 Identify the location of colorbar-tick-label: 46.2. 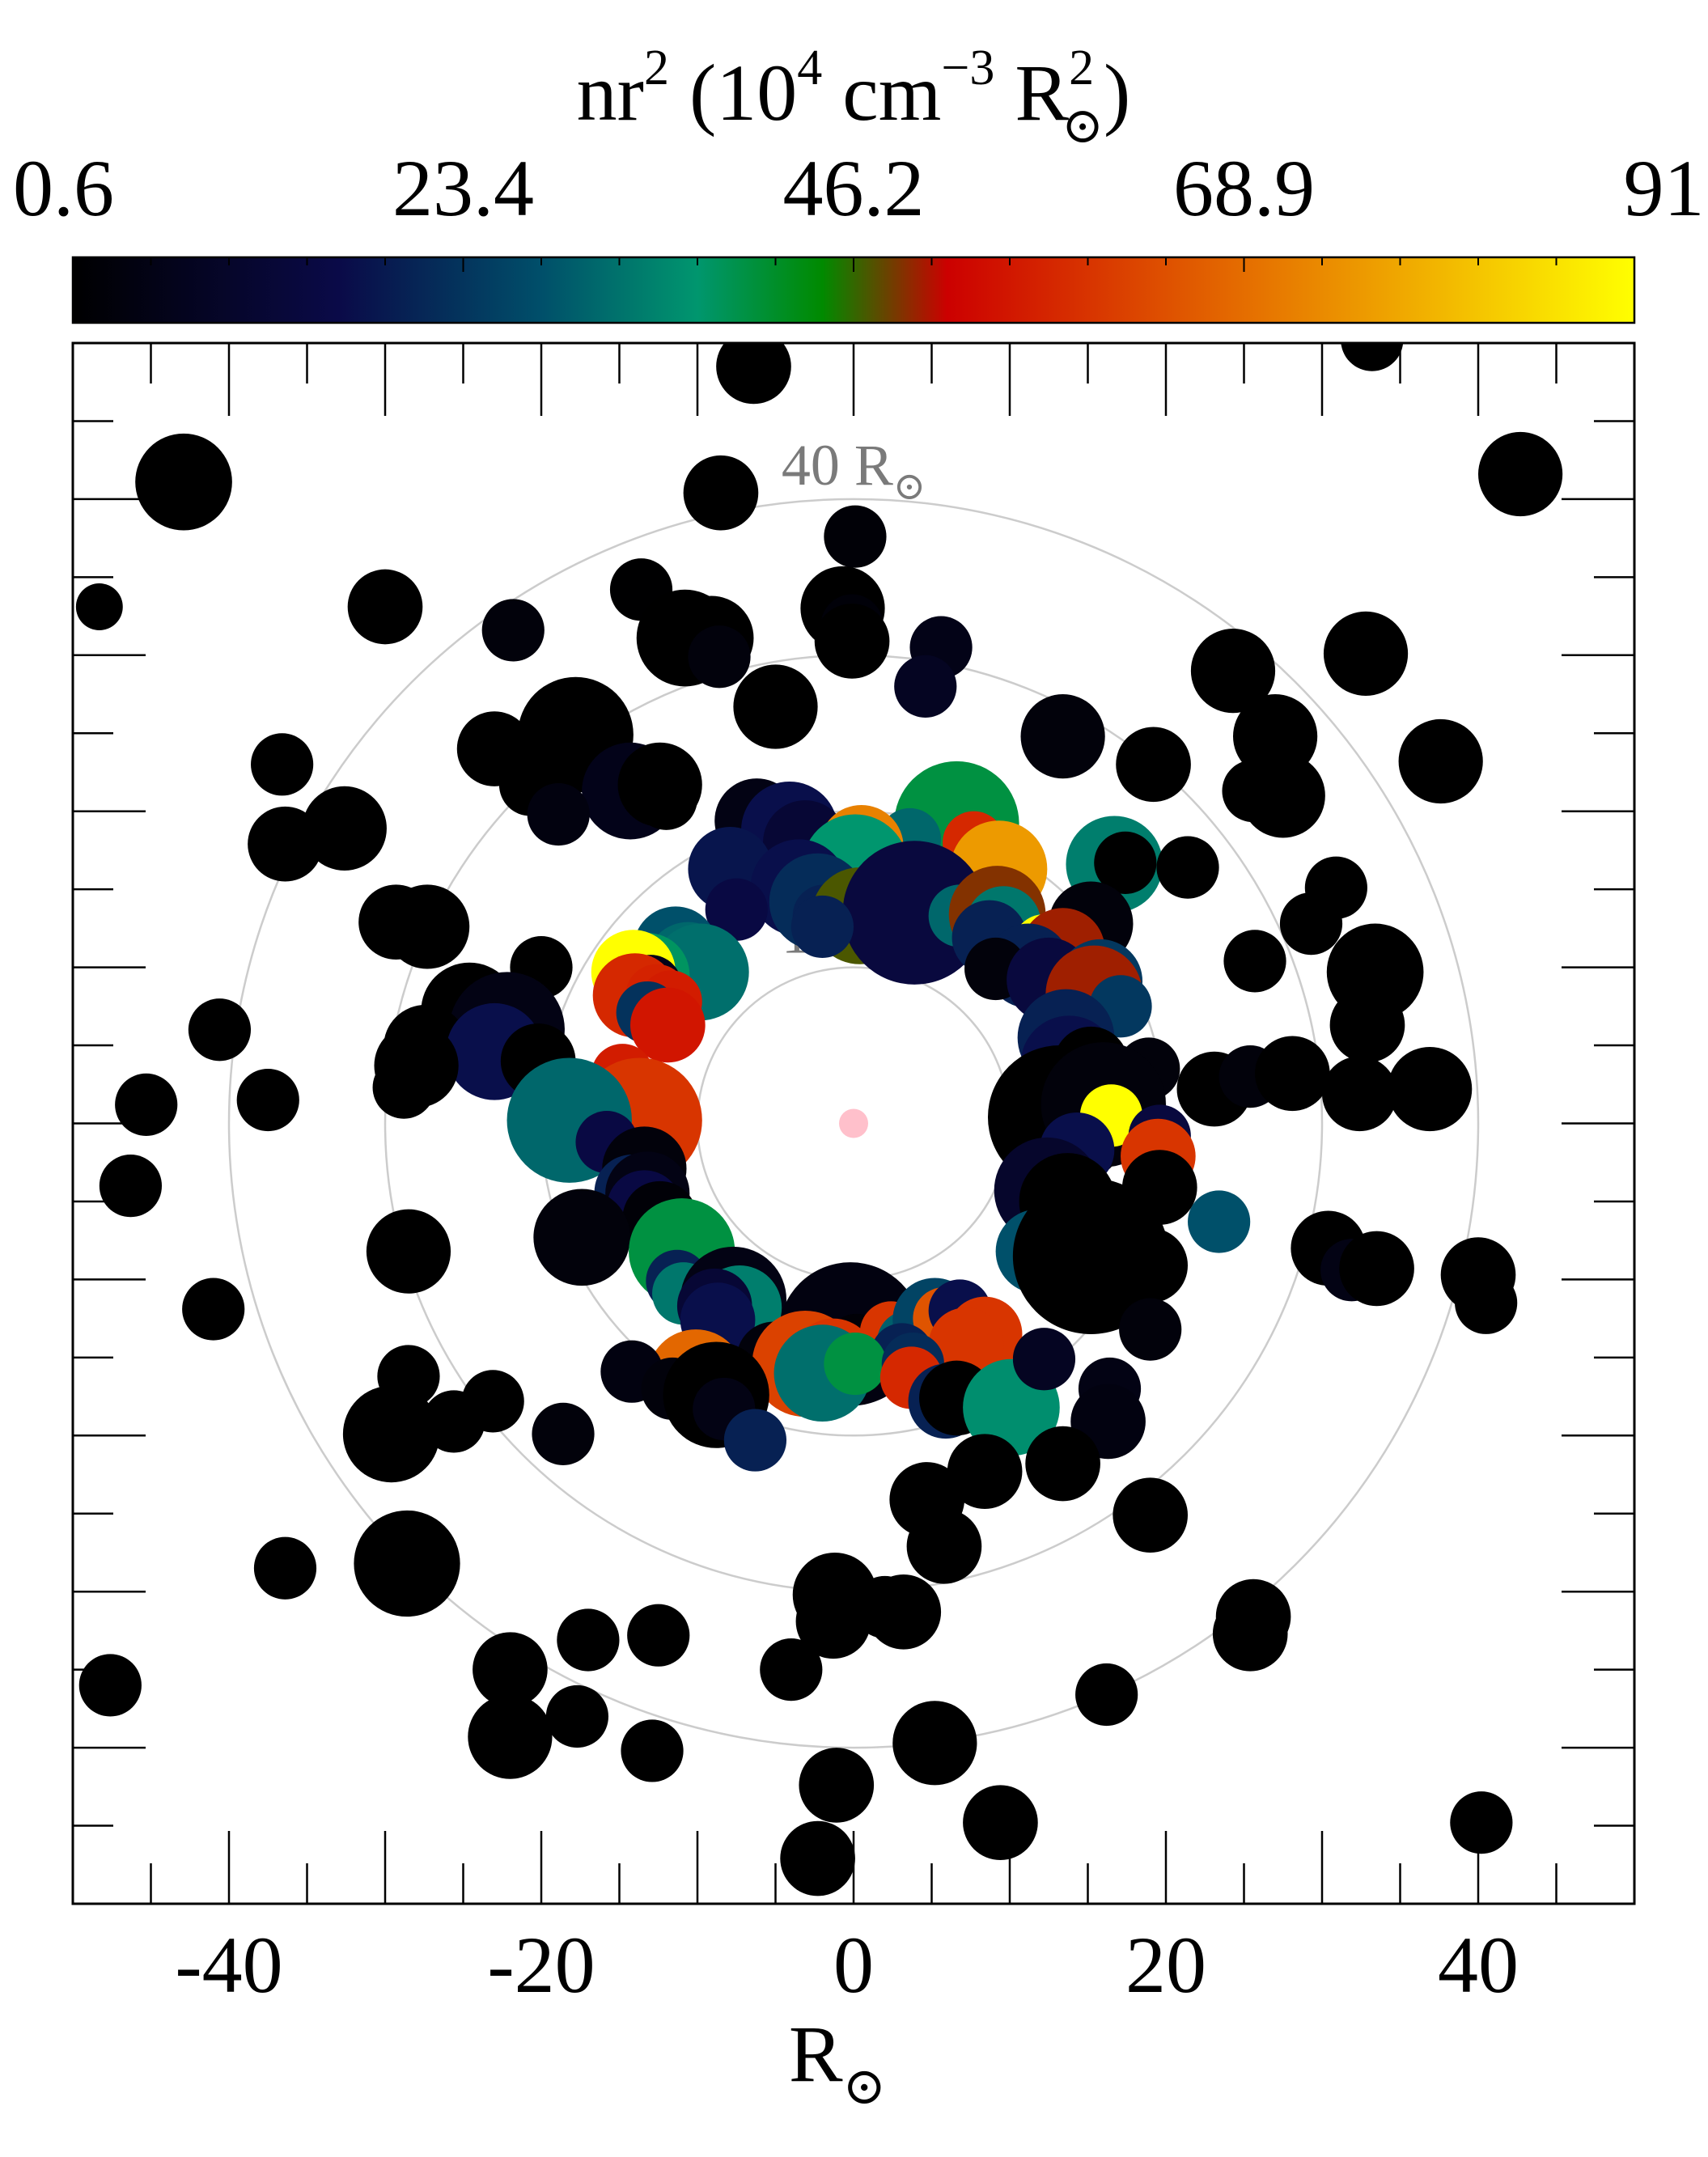
(854, 188).